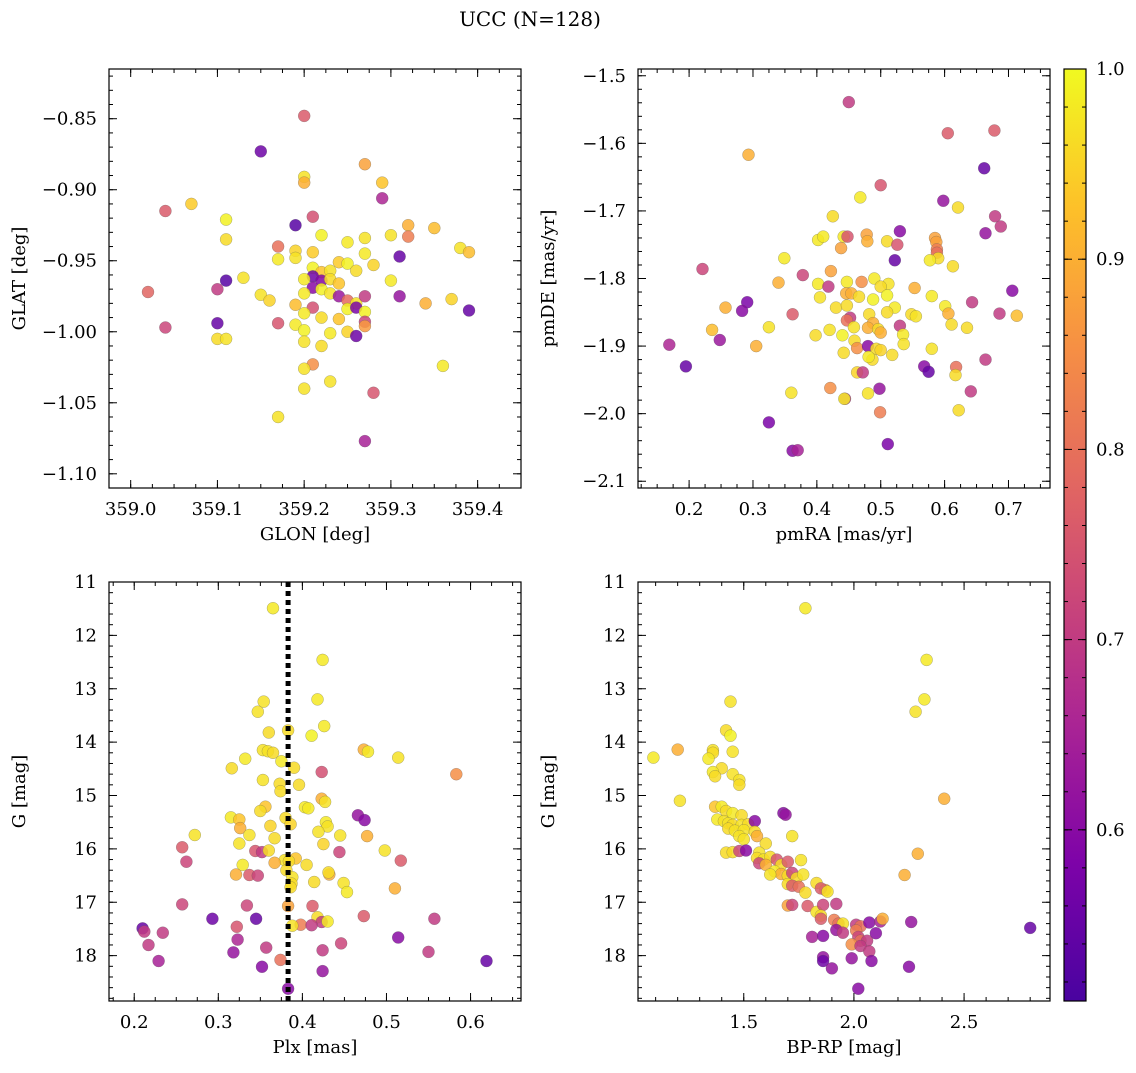 The width and height of the screenshot is (1136, 1073). I want to click on axis-ticks, so click(844, 278).